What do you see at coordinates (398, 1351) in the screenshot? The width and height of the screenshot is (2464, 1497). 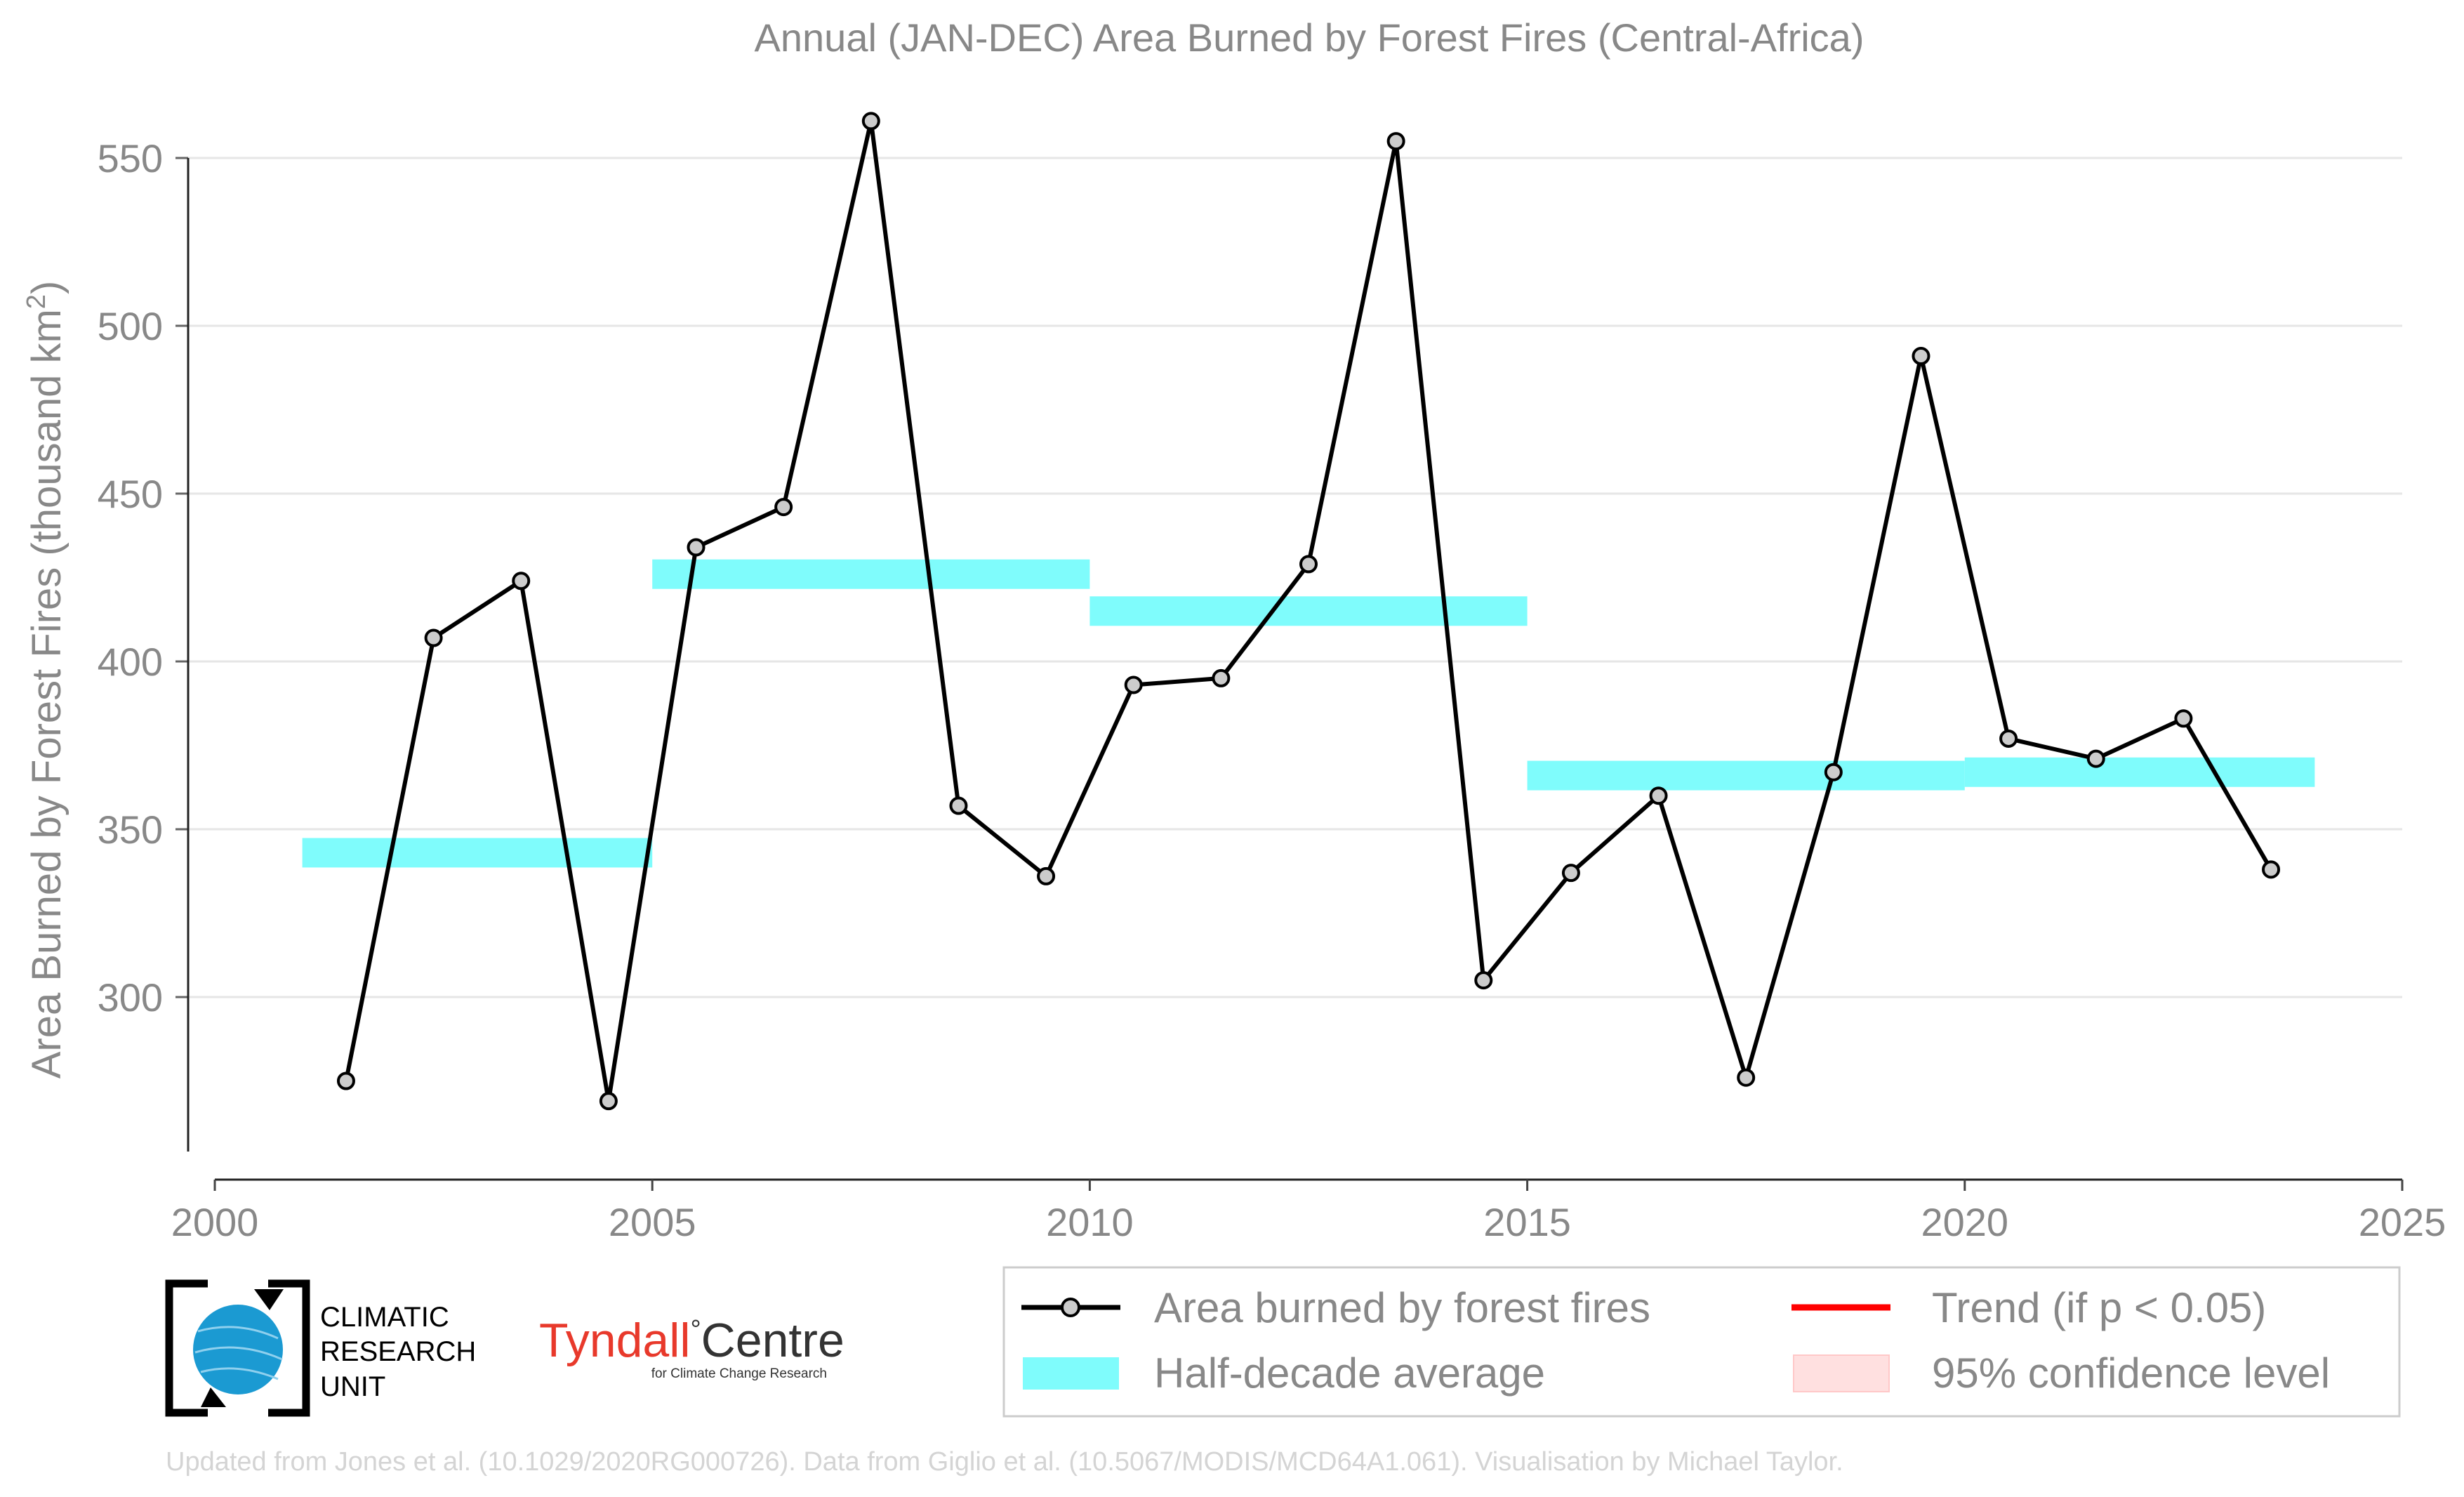 I see `cru-line-2: RESEARCH` at bounding box center [398, 1351].